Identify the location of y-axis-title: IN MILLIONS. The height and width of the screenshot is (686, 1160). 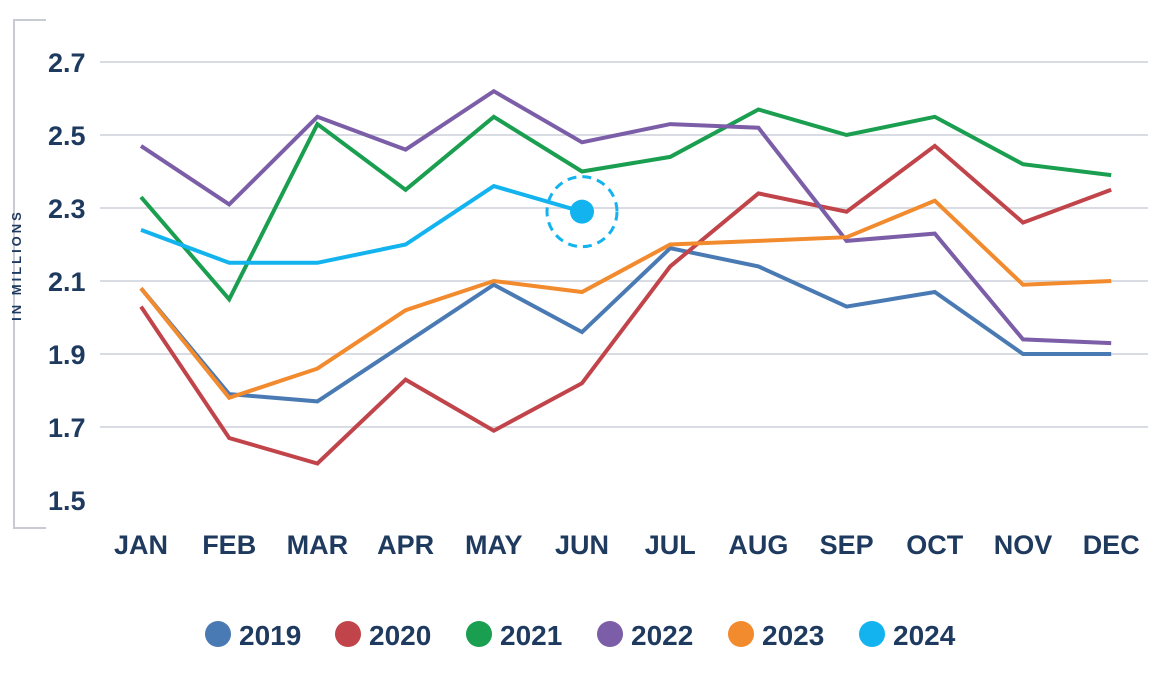
(16, 265).